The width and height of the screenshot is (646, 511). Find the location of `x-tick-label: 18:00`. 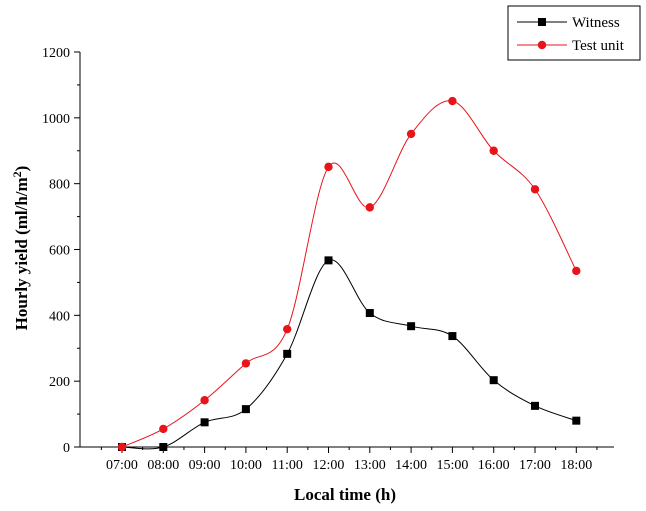

x-tick-label: 18:00 is located at coordinates (576, 465).